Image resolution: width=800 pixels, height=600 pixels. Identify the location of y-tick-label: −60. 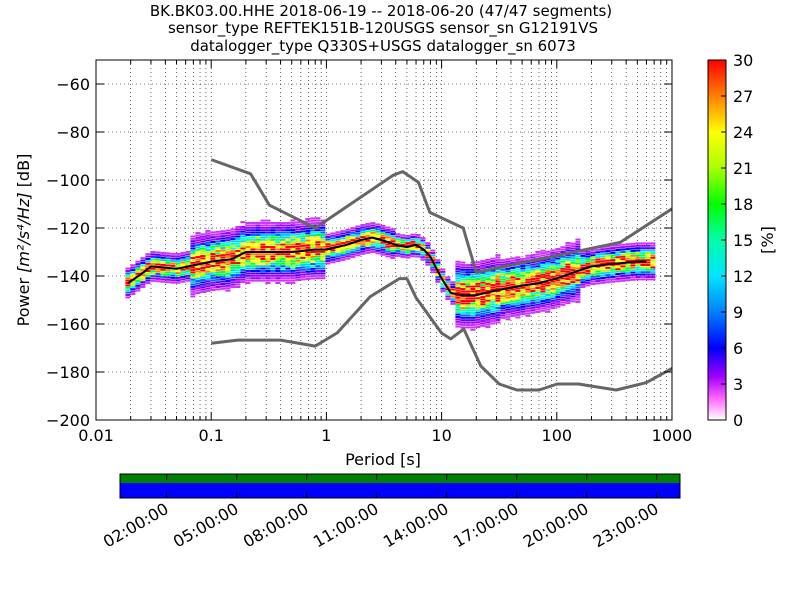
(73, 84).